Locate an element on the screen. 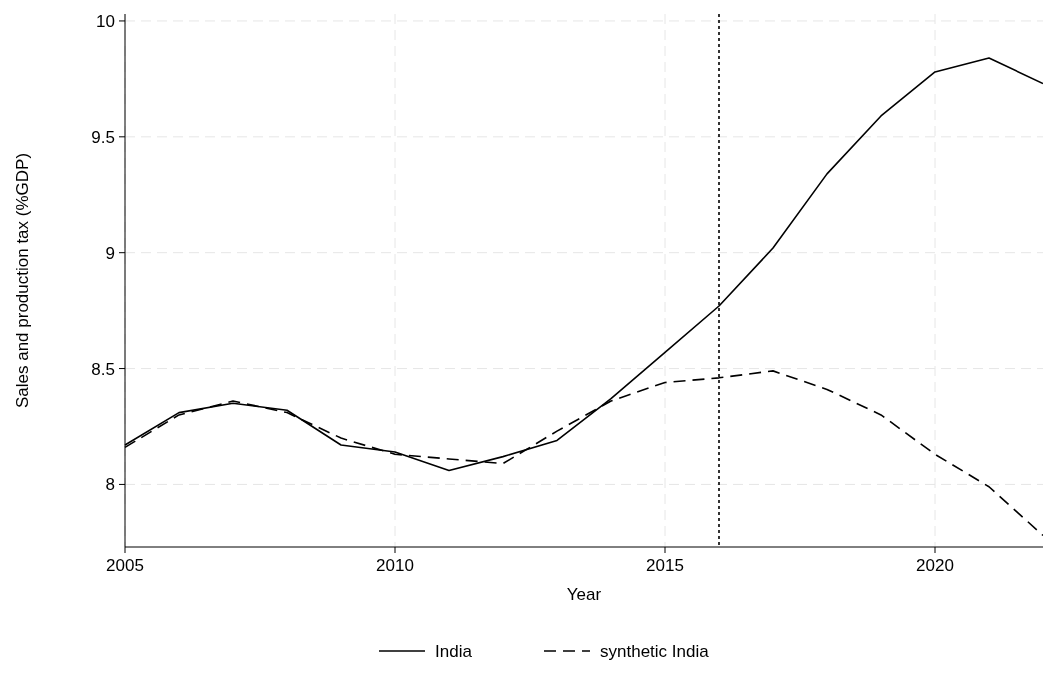  x-tick-label: 2010 is located at coordinates (395, 565).